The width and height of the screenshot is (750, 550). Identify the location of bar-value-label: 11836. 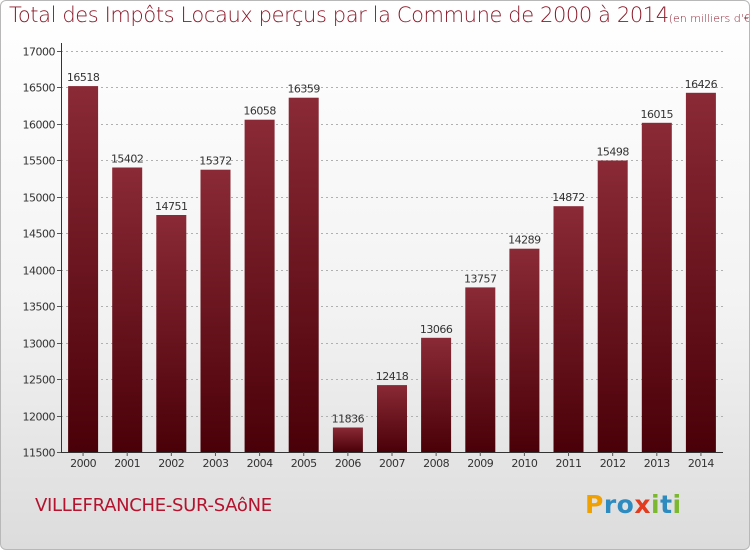
(348, 419).